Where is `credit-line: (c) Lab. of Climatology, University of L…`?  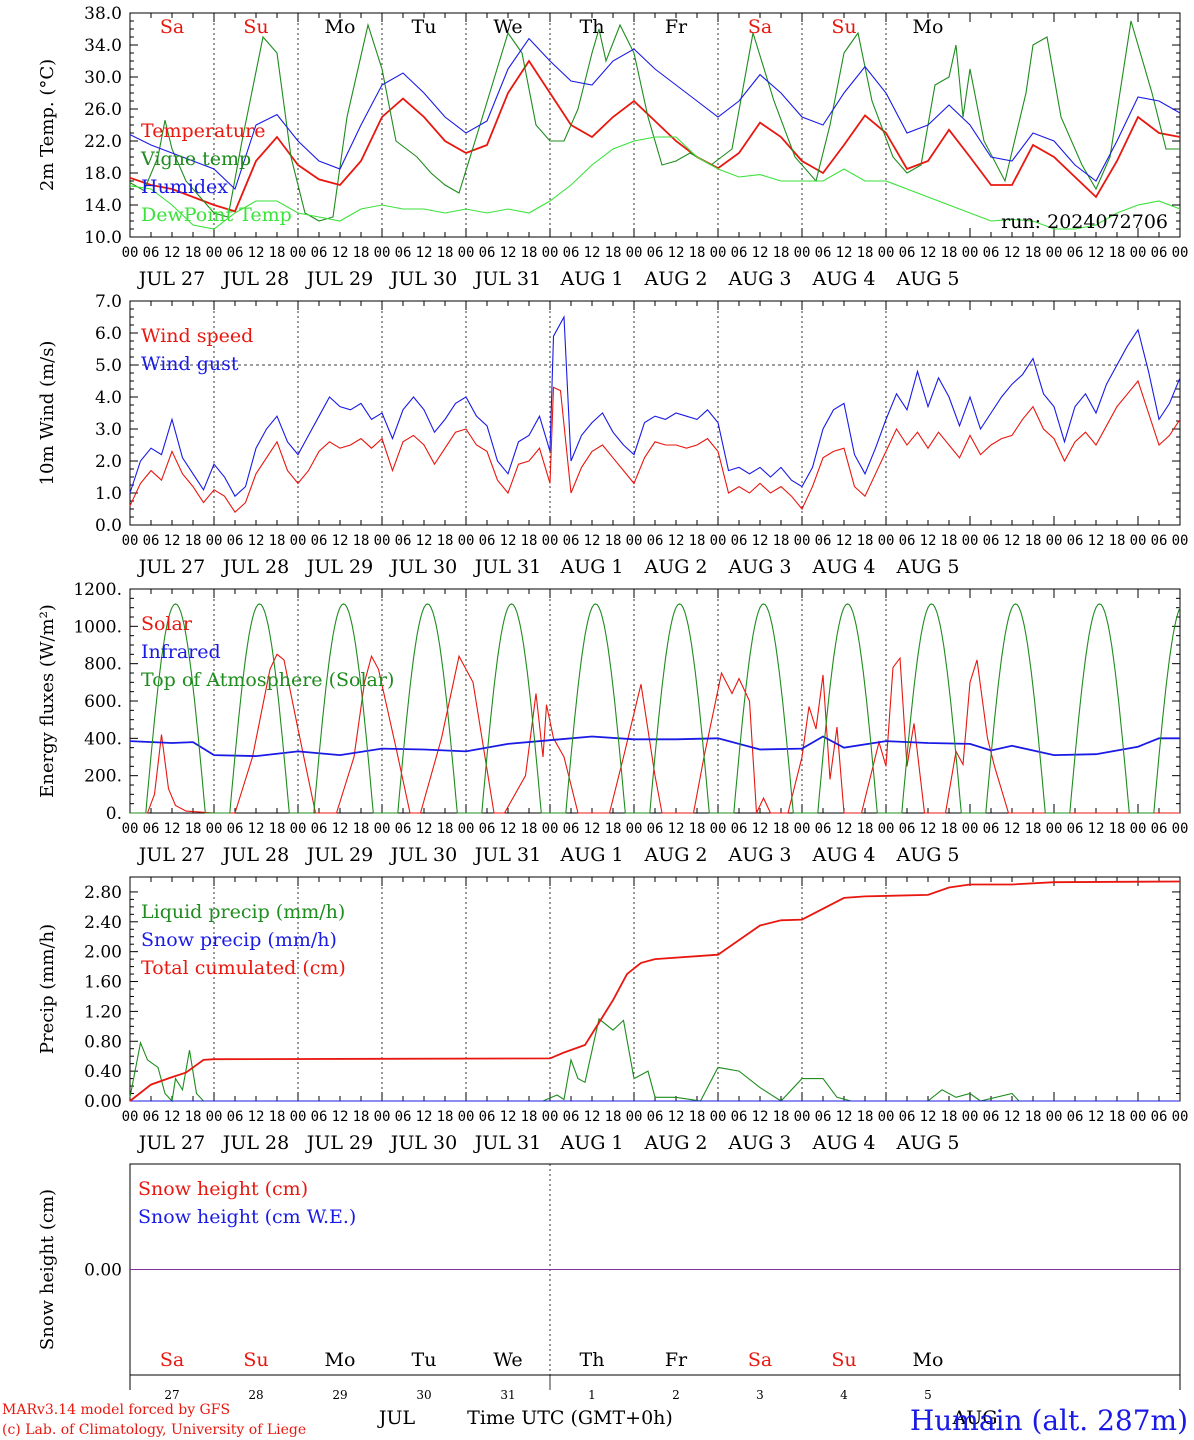 credit-line: (c) Lab. of Climatology, University of L… is located at coordinates (154, 1430).